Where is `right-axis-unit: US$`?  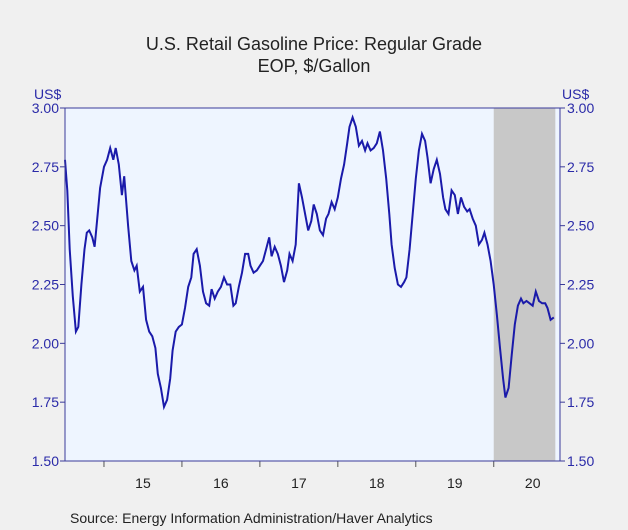
right-axis-unit: US$ is located at coordinates (575, 94).